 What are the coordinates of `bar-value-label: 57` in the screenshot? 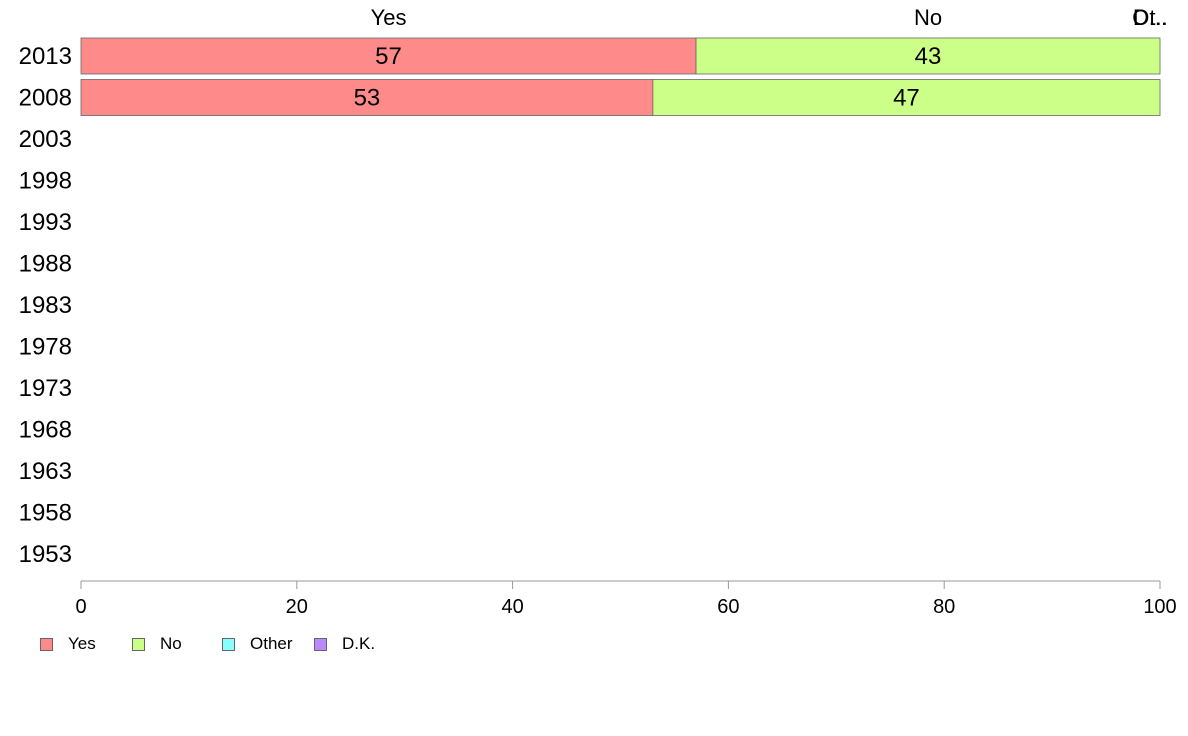 It's located at (388, 56).